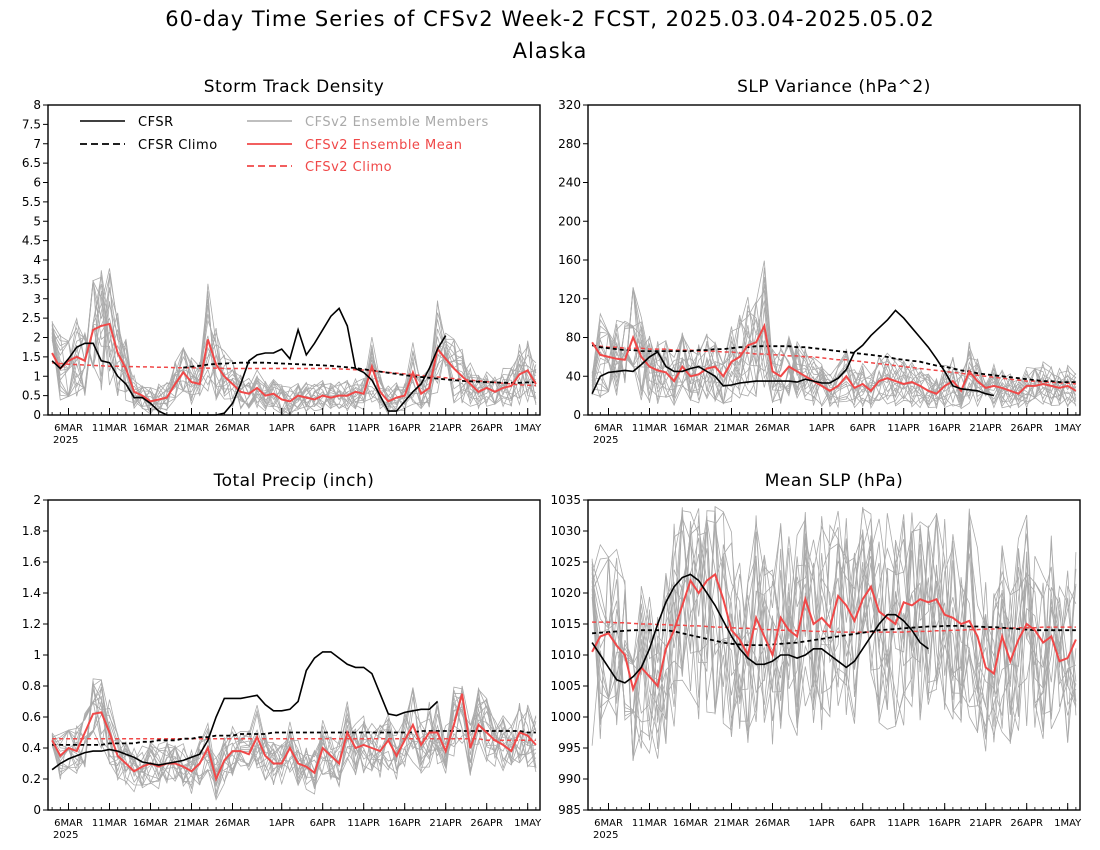 This screenshot has height=850, width=1100. What do you see at coordinates (565, 655) in the screenshot?
I see `y-tick-label: 1010` at bounding box center [565, 655].